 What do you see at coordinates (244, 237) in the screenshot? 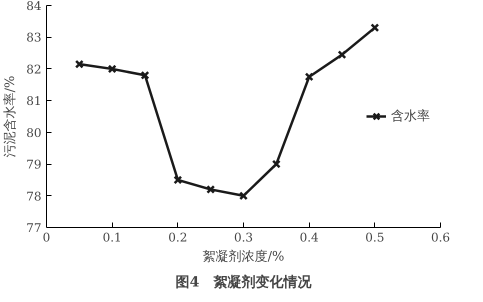
I see `x-tick-label: 0.3` at bounding box center [244, 237].